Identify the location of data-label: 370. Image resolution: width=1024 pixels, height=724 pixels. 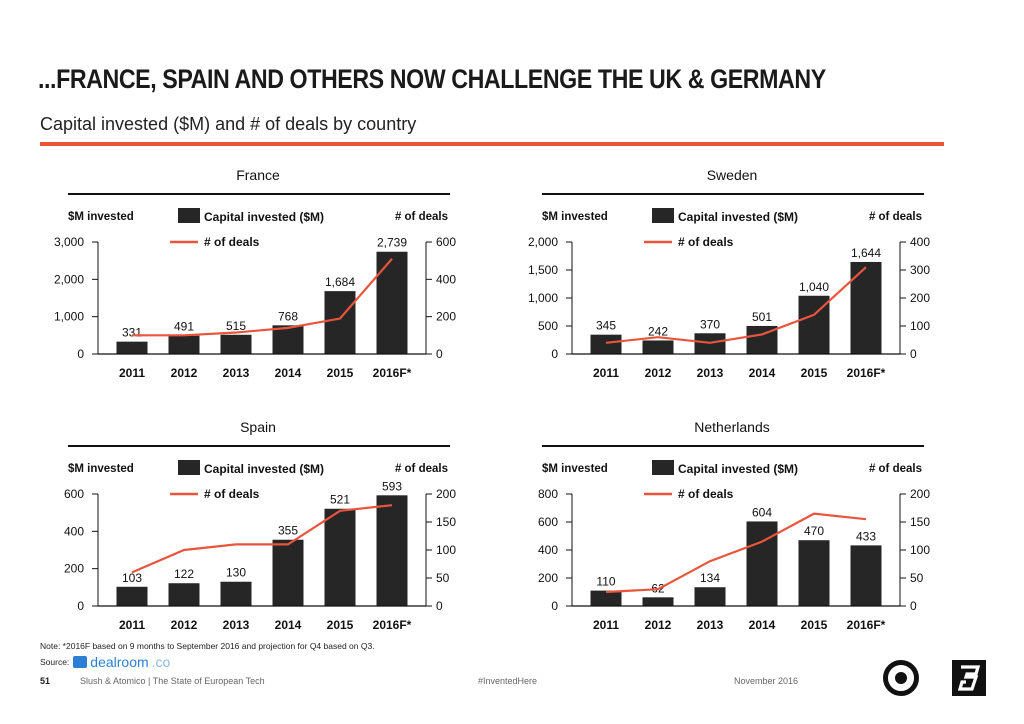
(710, 324).